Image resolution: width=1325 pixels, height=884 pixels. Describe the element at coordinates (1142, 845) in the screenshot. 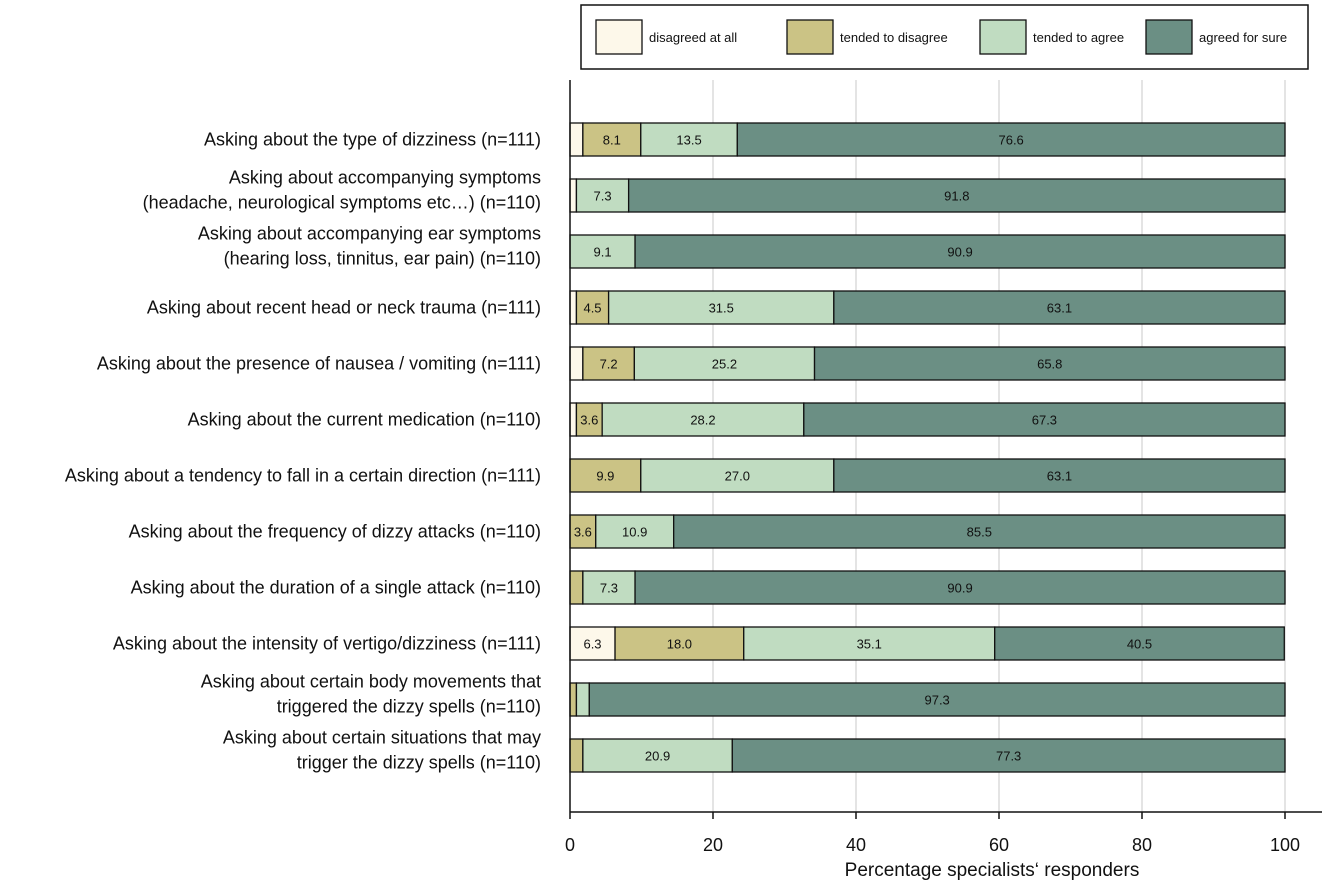

I see `x-tick-label: 80` at that location.